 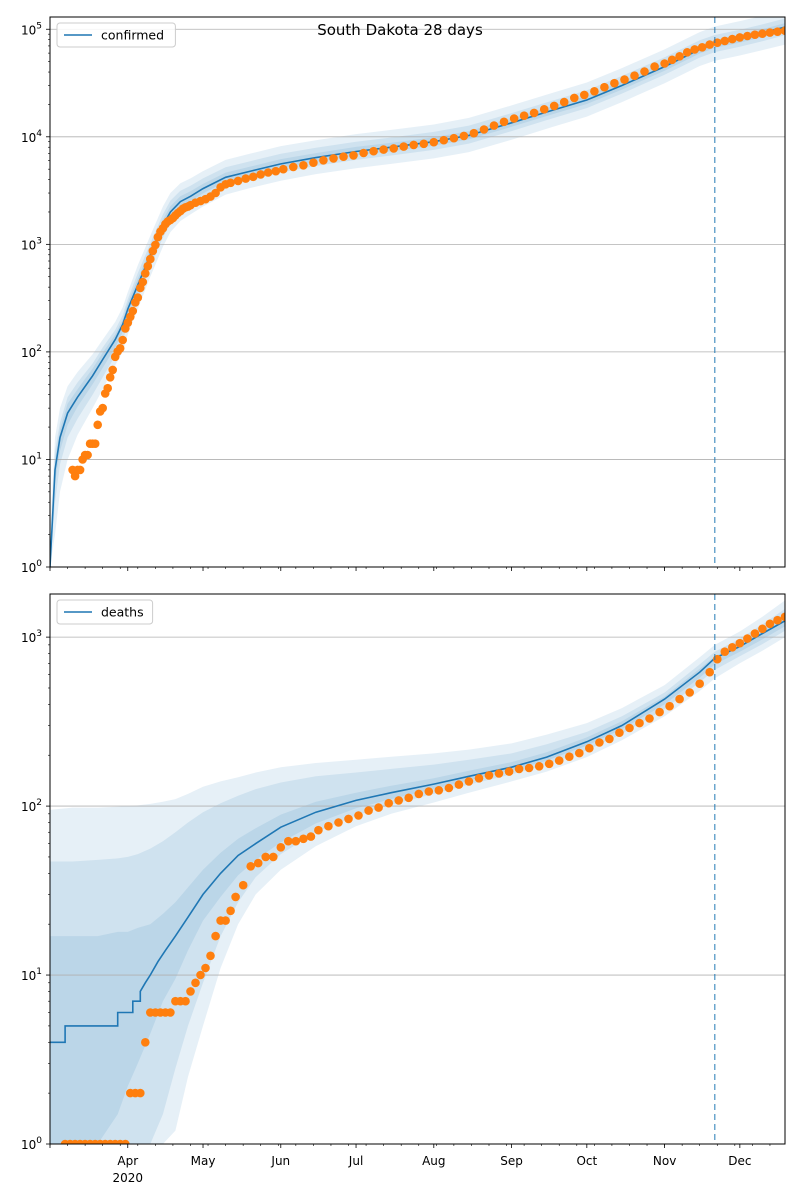 What do you see at coordinates (280, 1161) in the screenshot?
I see `x-tick-label: Jun` at bounding box center [280, 1161].